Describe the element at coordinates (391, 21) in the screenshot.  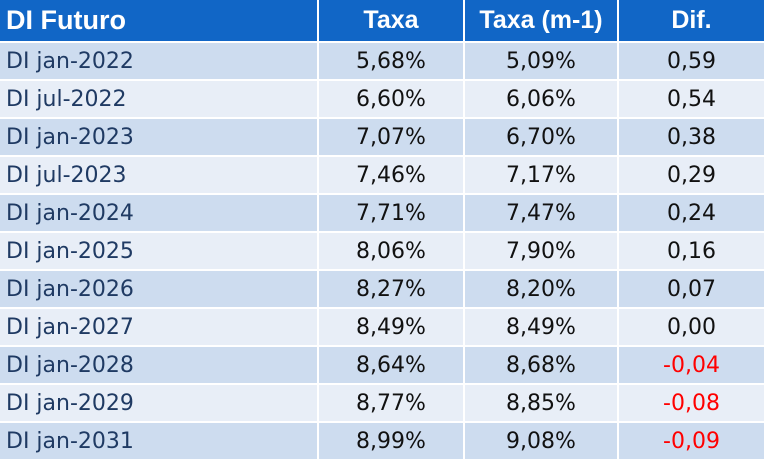
I see `header-taxa: Taxa` at that location.